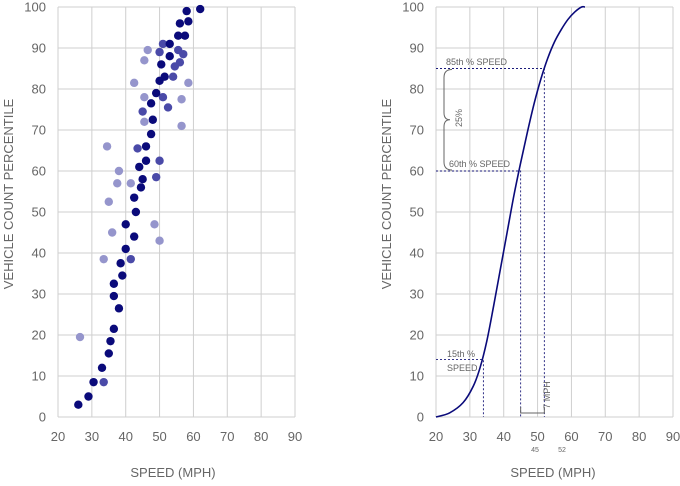 The image size is (680, 486). I want to click on line-y-tick-70: 70, so click(417, 130).